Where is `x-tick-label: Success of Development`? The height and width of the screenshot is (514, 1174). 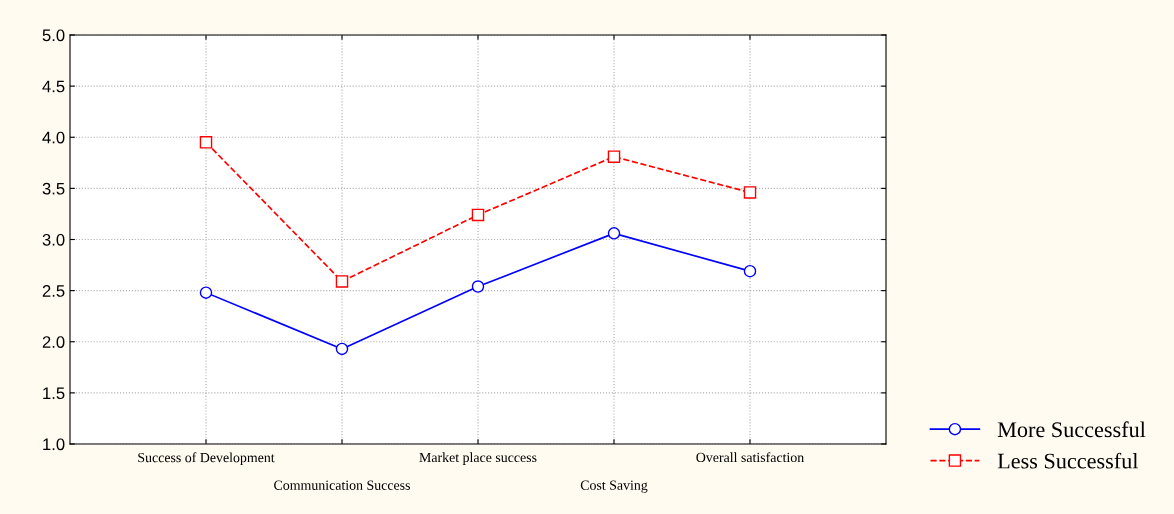
x-tick-label: Success of Development is located at coordinates (206, 459).